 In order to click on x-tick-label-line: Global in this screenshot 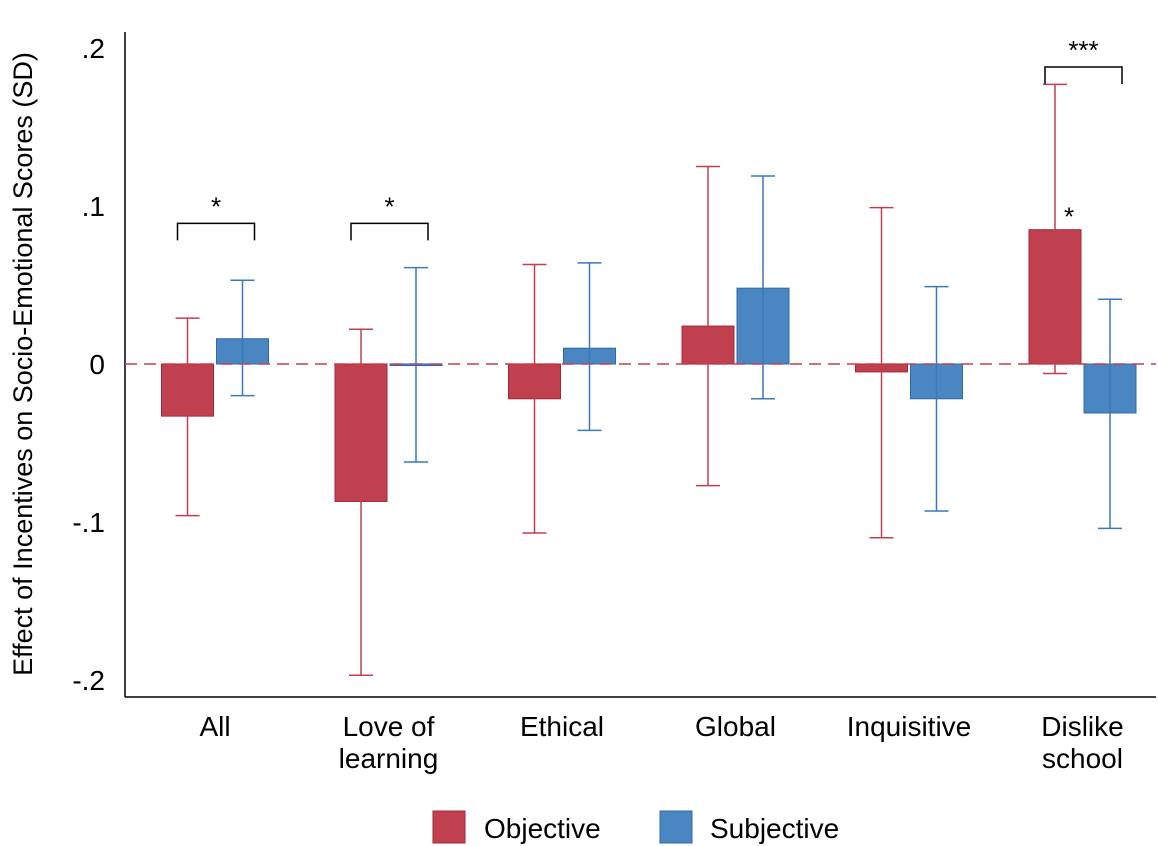, I will do `click(735, 726)`.